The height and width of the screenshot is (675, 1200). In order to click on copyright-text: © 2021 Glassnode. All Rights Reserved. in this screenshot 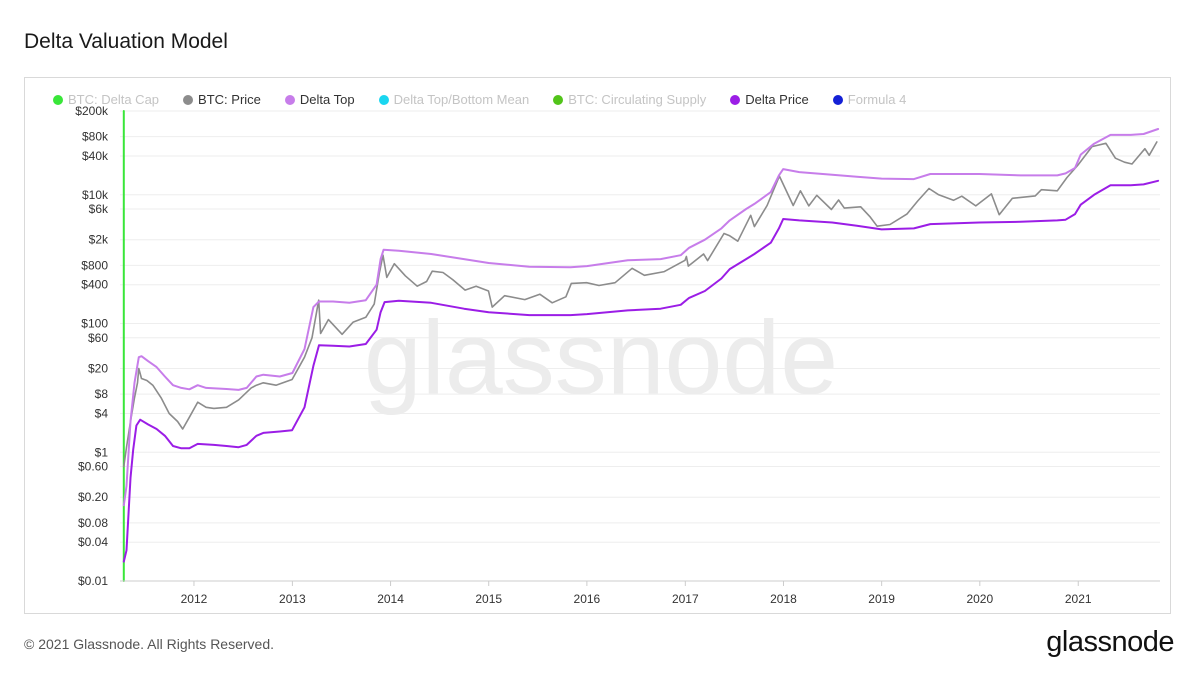, I will do `click(149, 644)`.